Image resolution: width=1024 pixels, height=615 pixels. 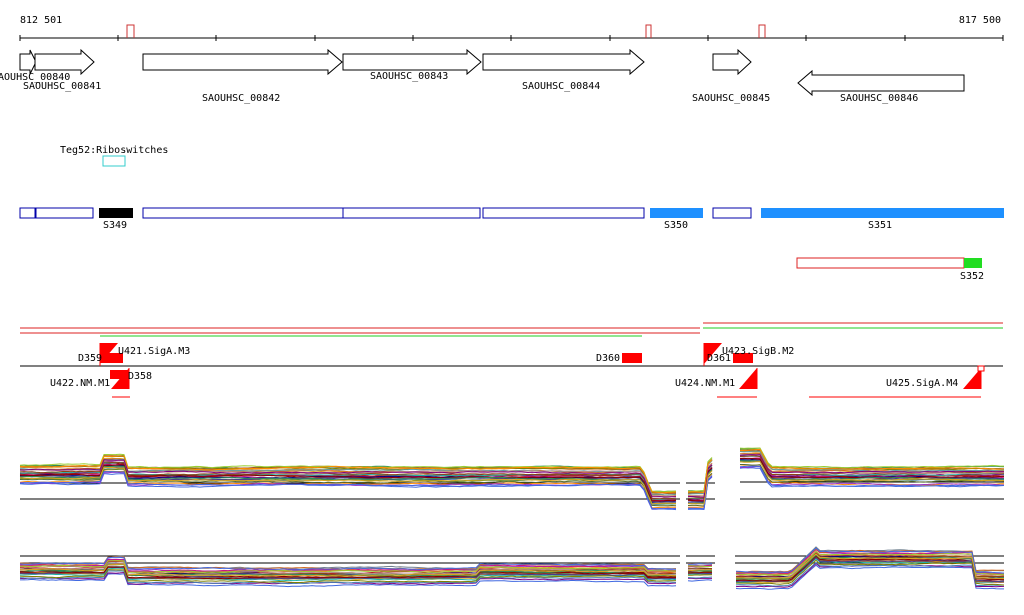 I want to click on gene-label: SAOUHSC_00840, so click(x=35, y=77).